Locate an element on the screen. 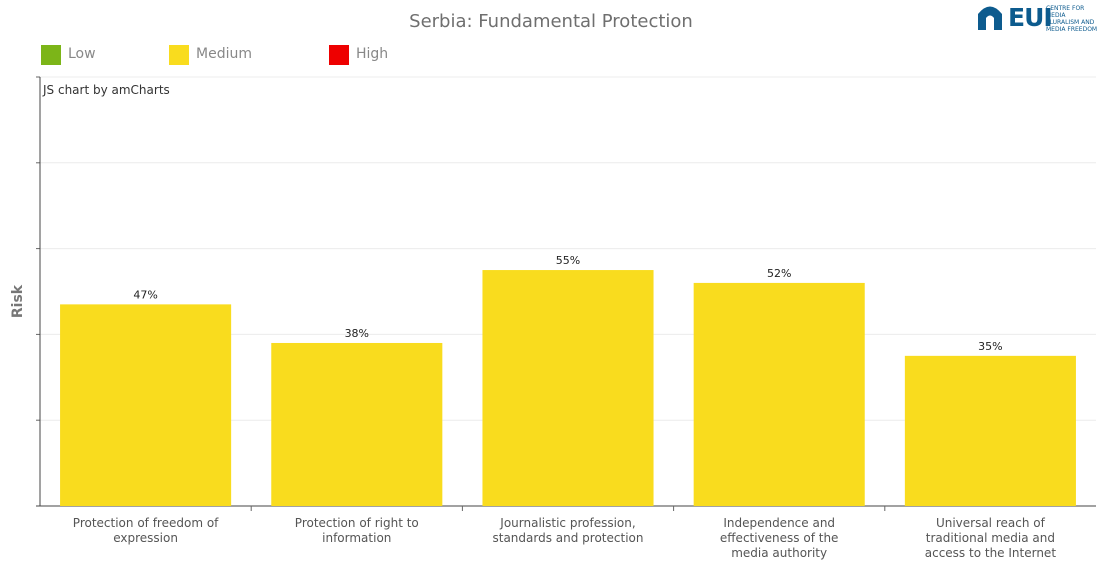 The height and width of the screenshot is (564, 1102). dome-icon is located at coordinates (990, 18).